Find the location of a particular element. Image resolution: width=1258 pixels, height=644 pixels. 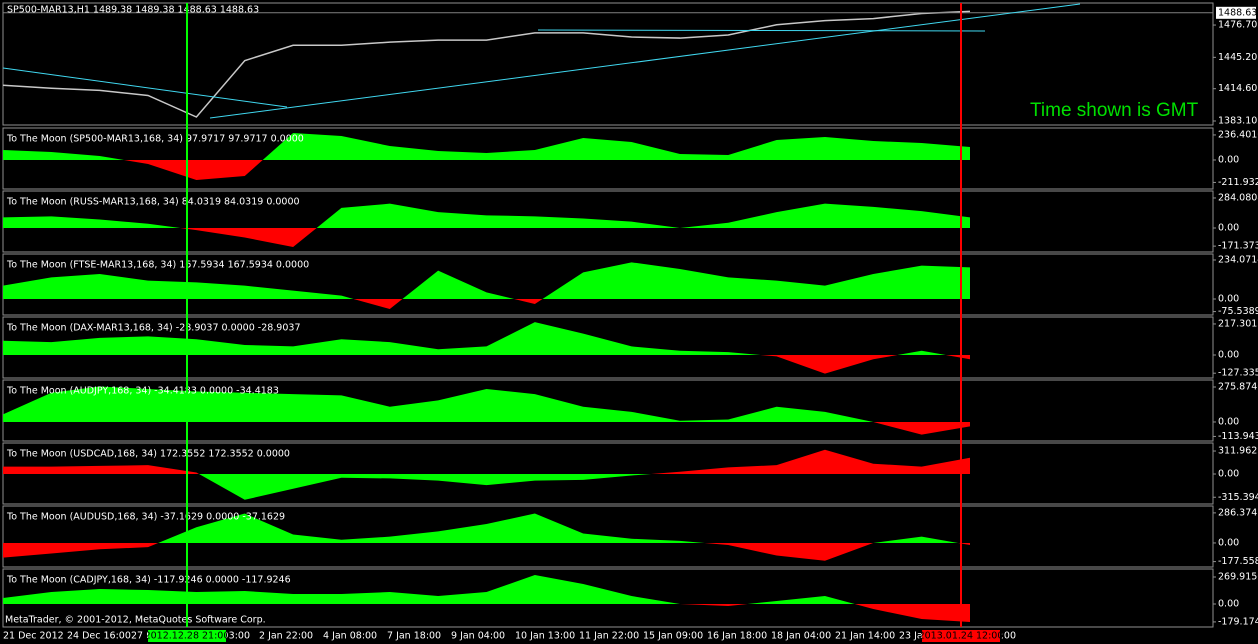

price-line is located at coordinates (487, 64).